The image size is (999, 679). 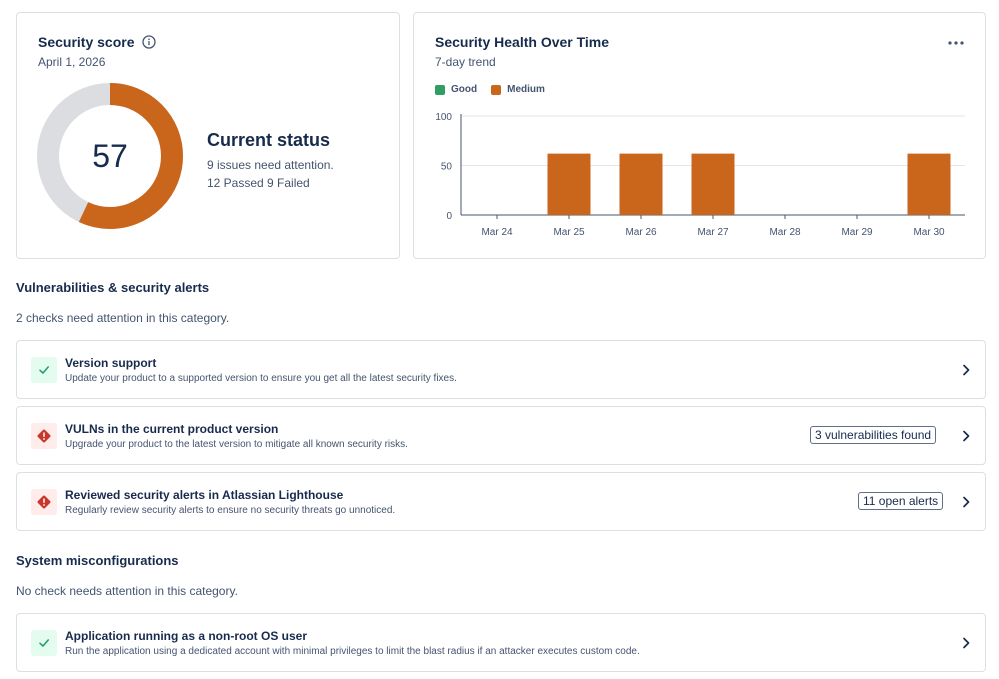 What do you see at coordinates (148, 42) in the screenshot?
I see `info-icon` at bounding box center [148, 42].